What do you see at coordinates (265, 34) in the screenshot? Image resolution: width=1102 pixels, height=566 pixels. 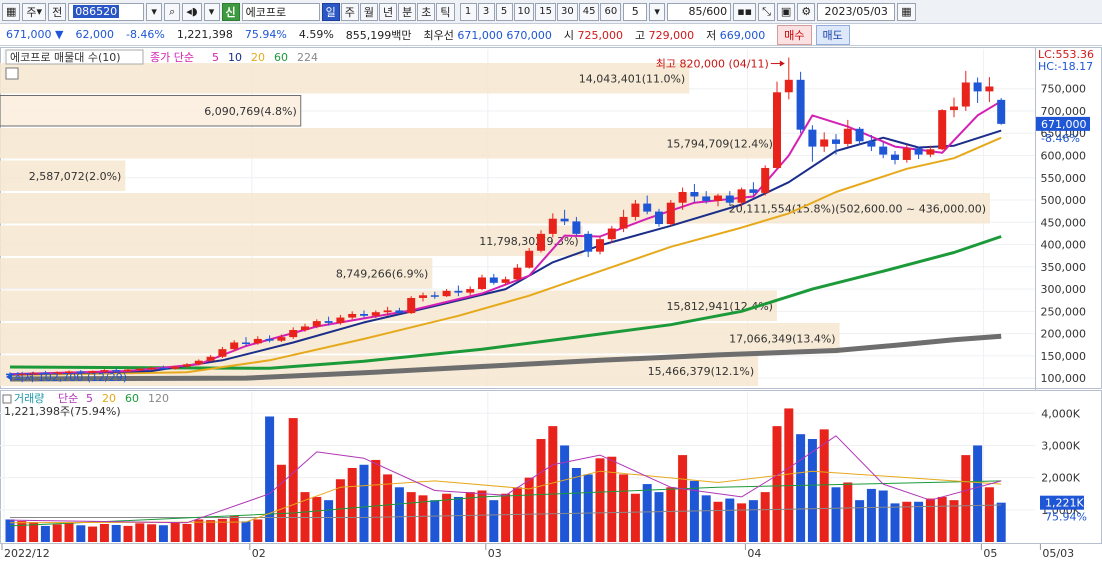 I see `volume-ratio: 75.94%` at bounding box center [265, 34].